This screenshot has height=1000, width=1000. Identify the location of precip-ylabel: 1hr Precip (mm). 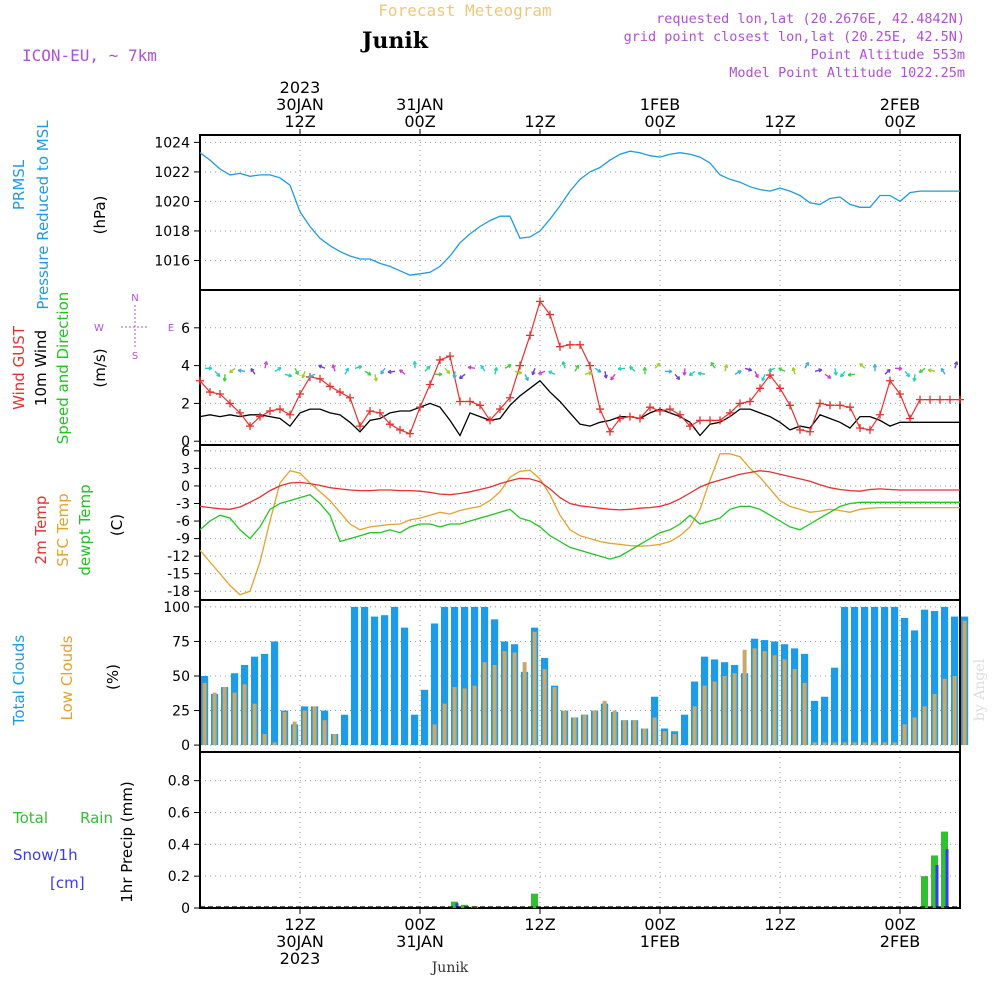
(127, 841).